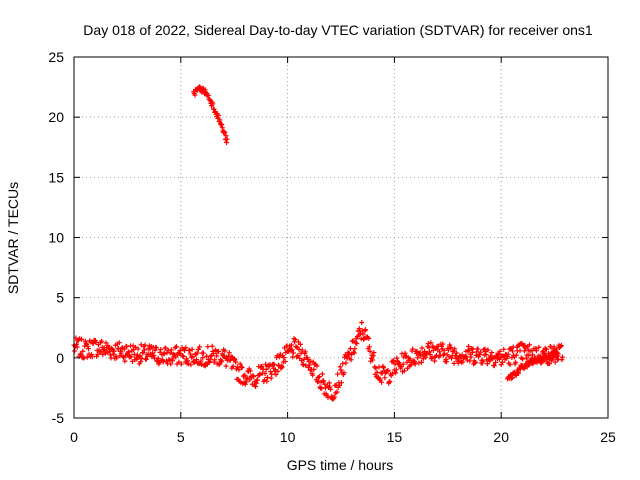 The image size is (640, 480). Describe the element at coordinates (56, 177) in the screenshot. I see `y-tick-label: 15` at that location.